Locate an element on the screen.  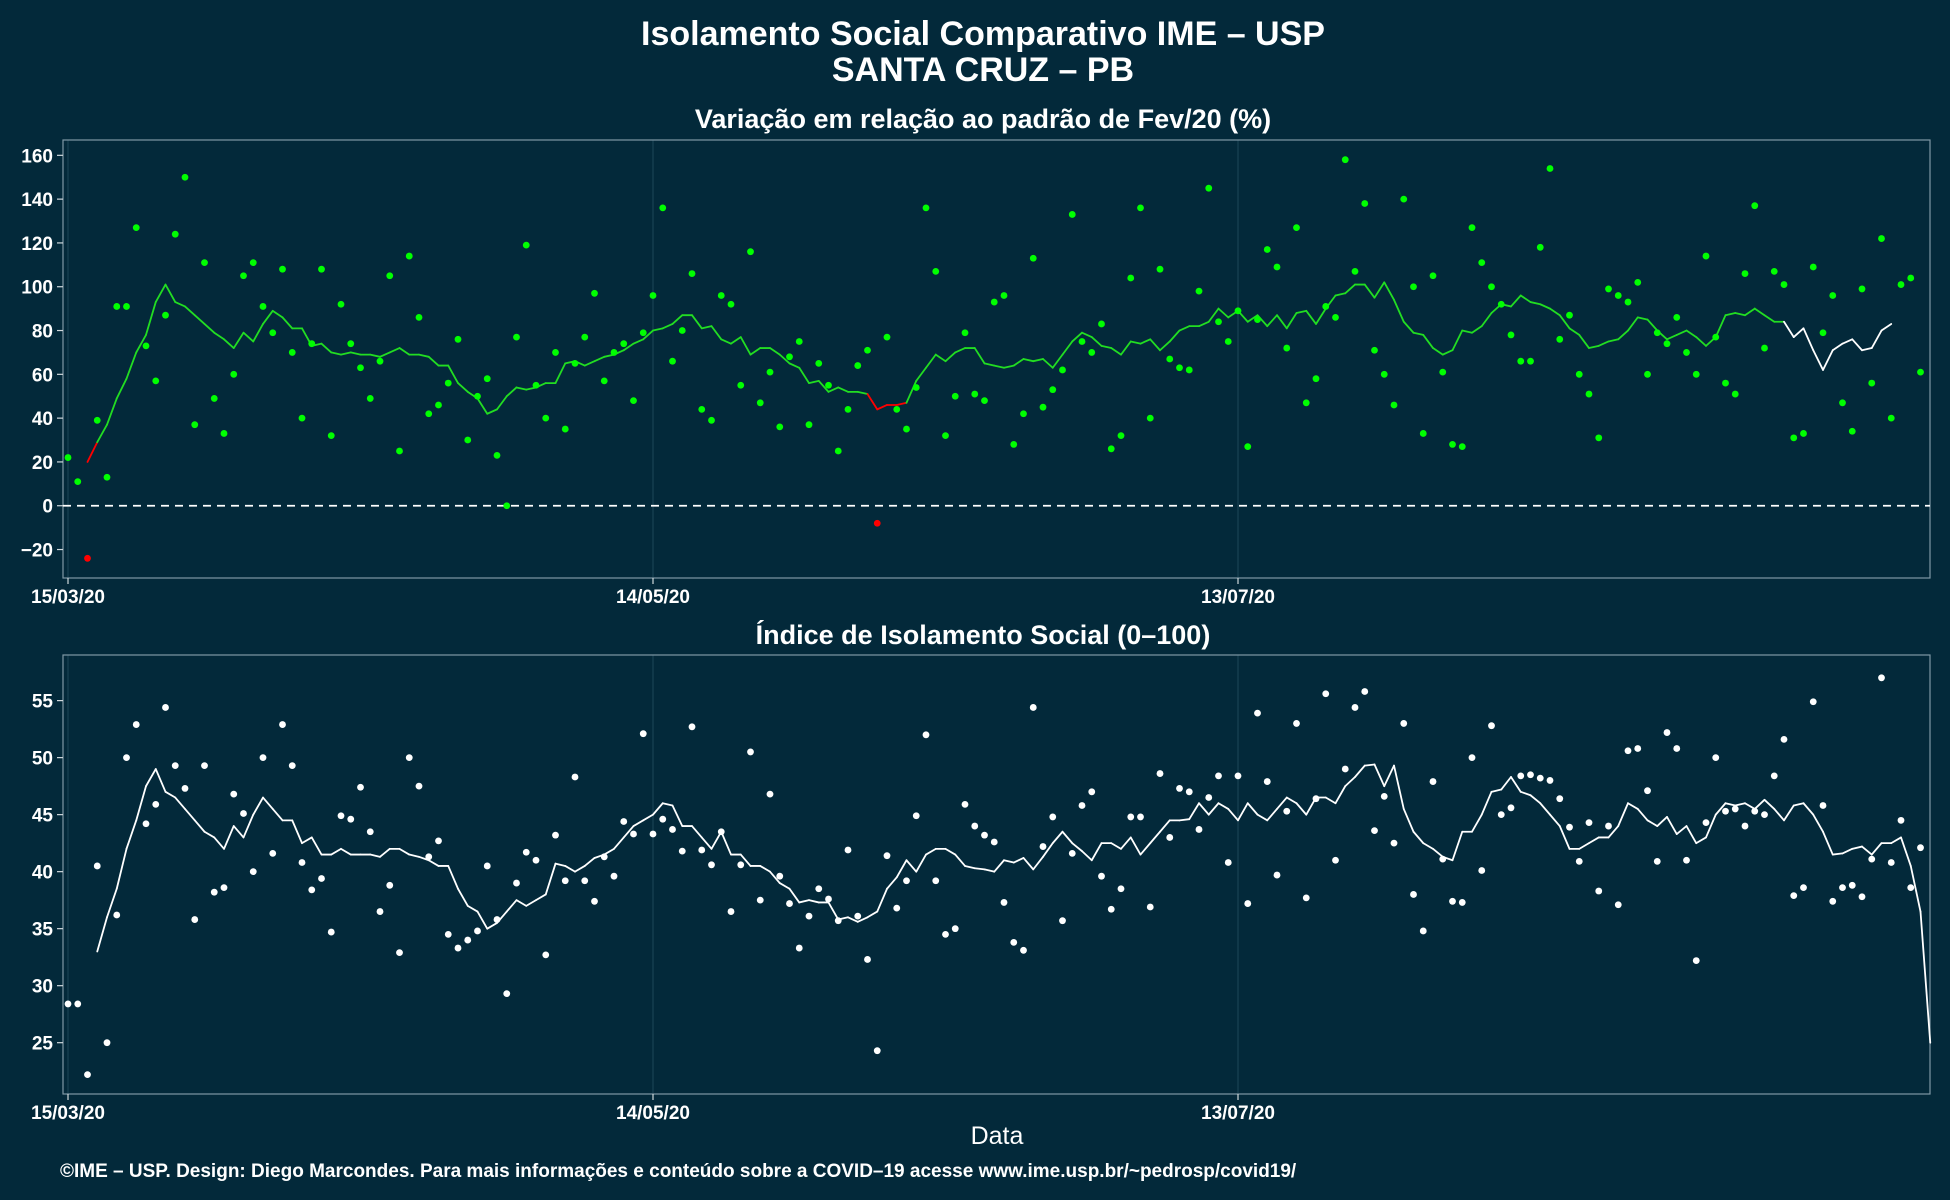
p2-y-tick-label-3: 40 is located at coordinates (42, 873).